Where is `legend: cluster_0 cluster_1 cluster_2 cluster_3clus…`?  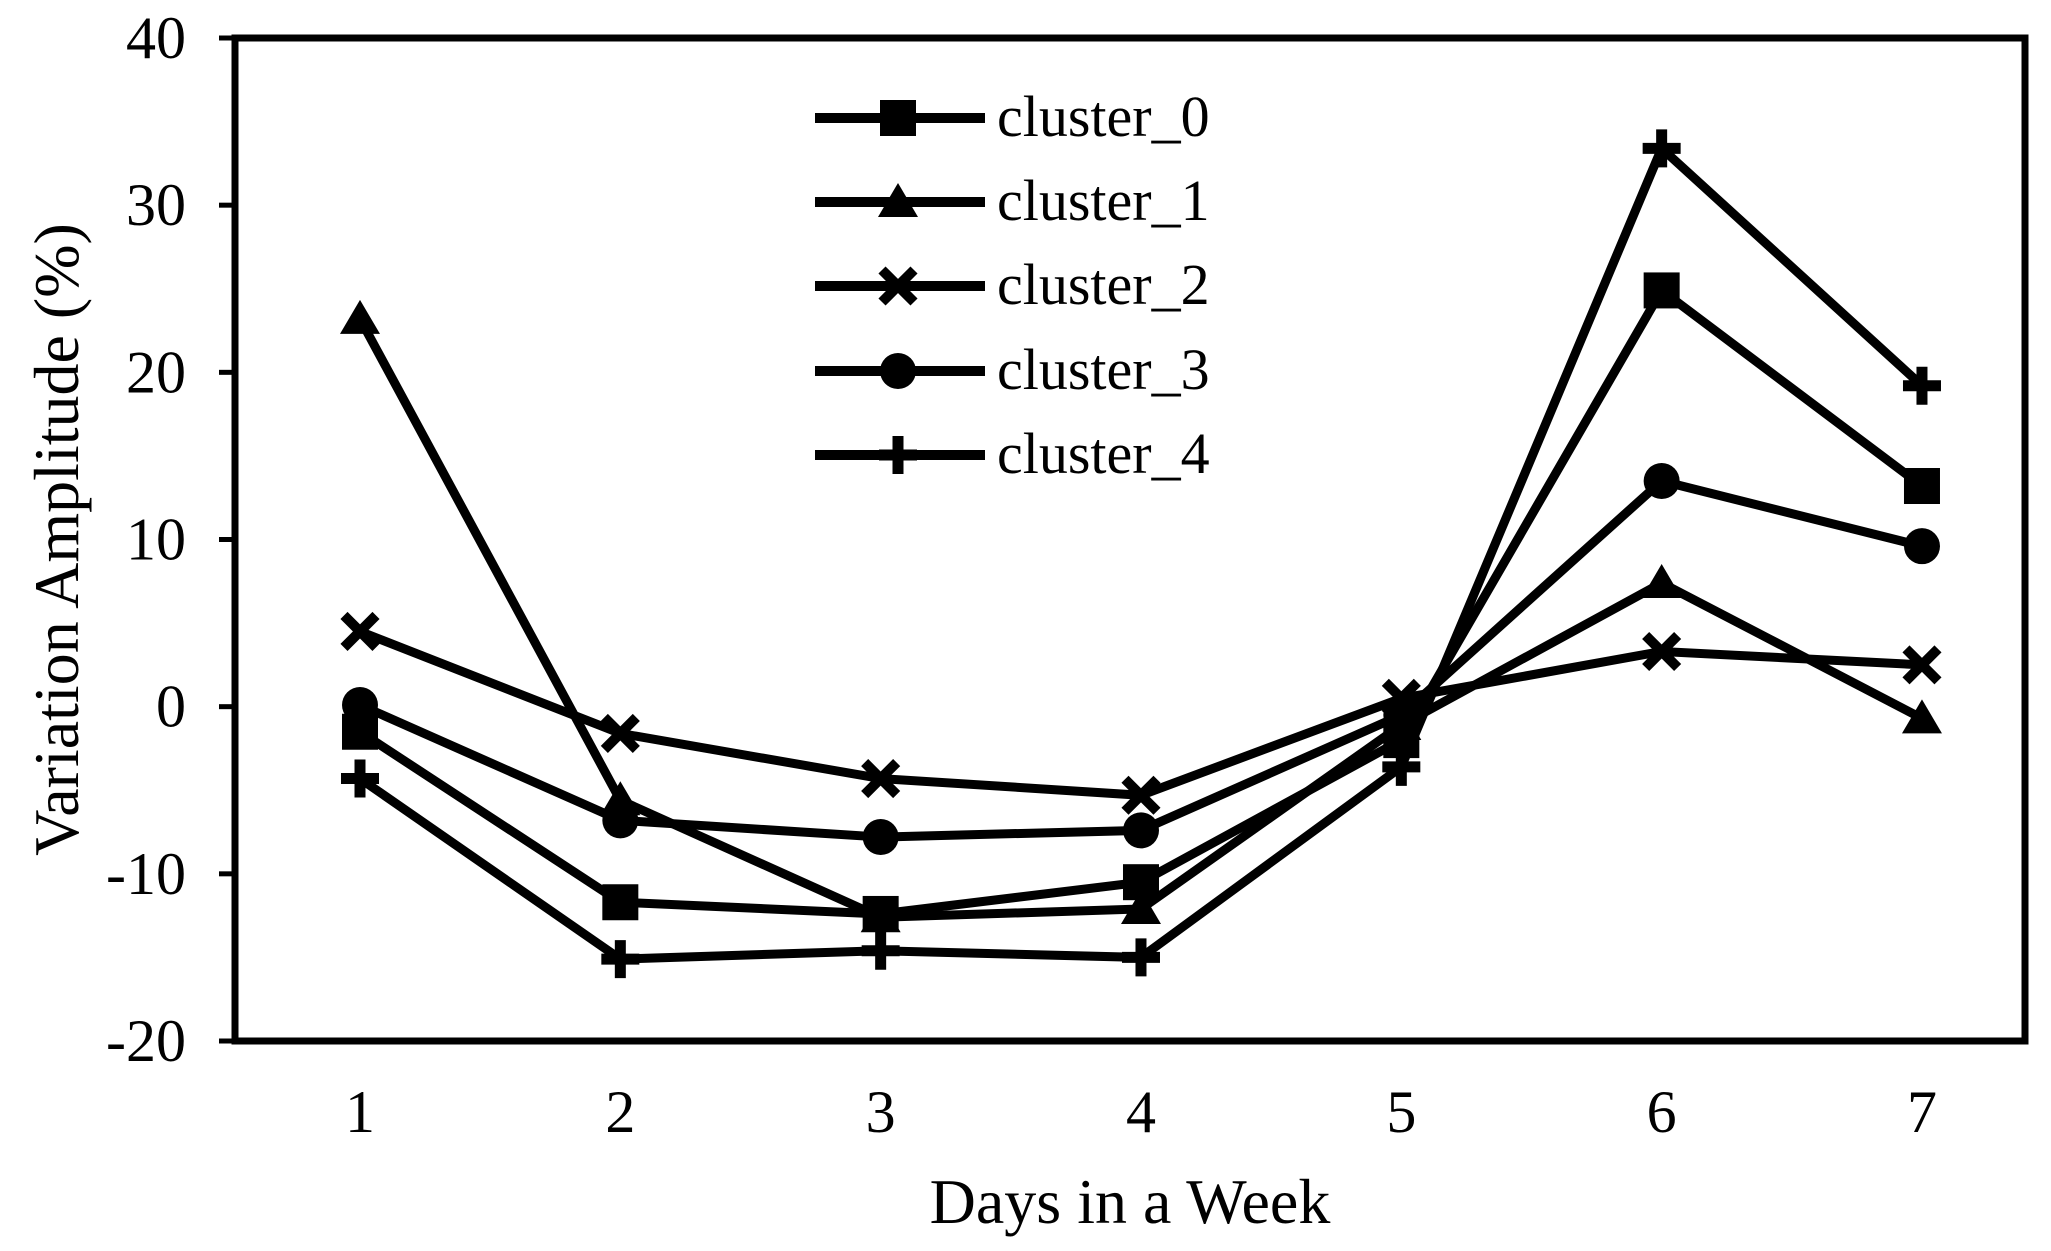 legend: cluster_0 cluster_1 cluster_2 cluster_3clus… is located at coordinates (1012, 285).